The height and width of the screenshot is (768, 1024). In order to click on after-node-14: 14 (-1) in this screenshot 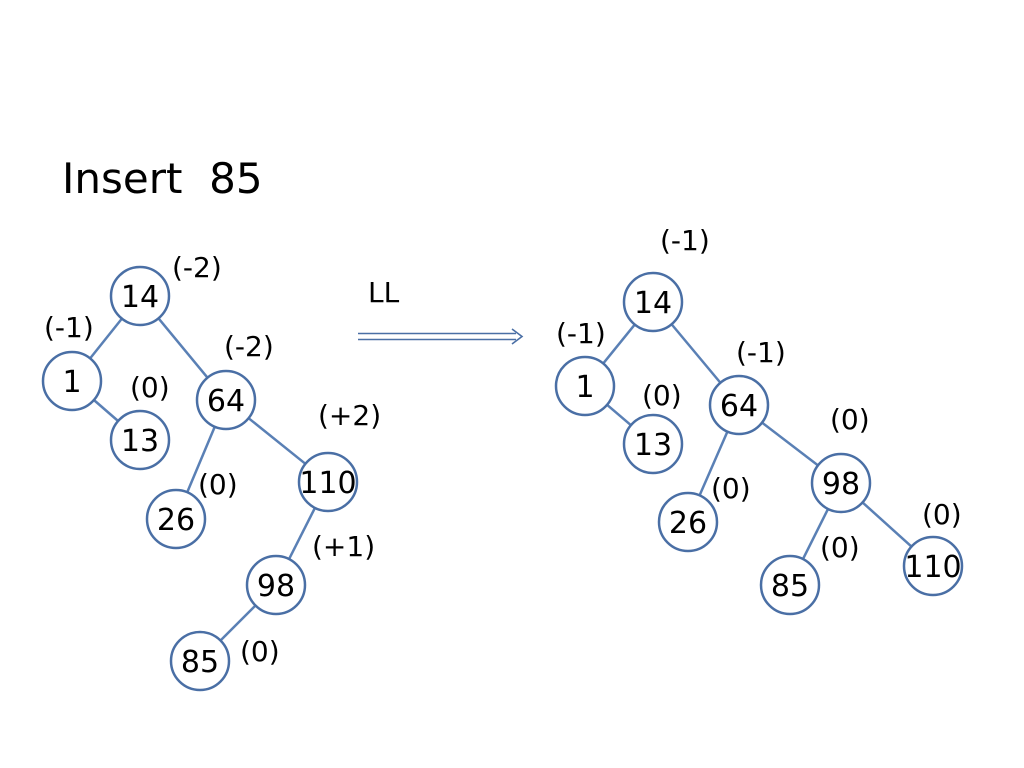, I will do `click(666, 278)`.